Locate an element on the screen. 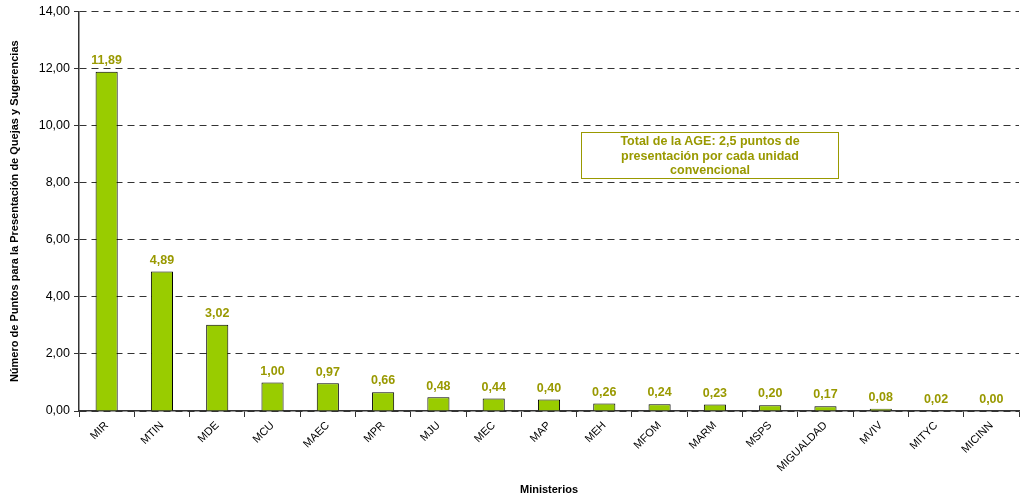 Image resolution: width=1020 pixels, height=499 pixels. data-label: 0,02 is located at coordinates (936, 398).